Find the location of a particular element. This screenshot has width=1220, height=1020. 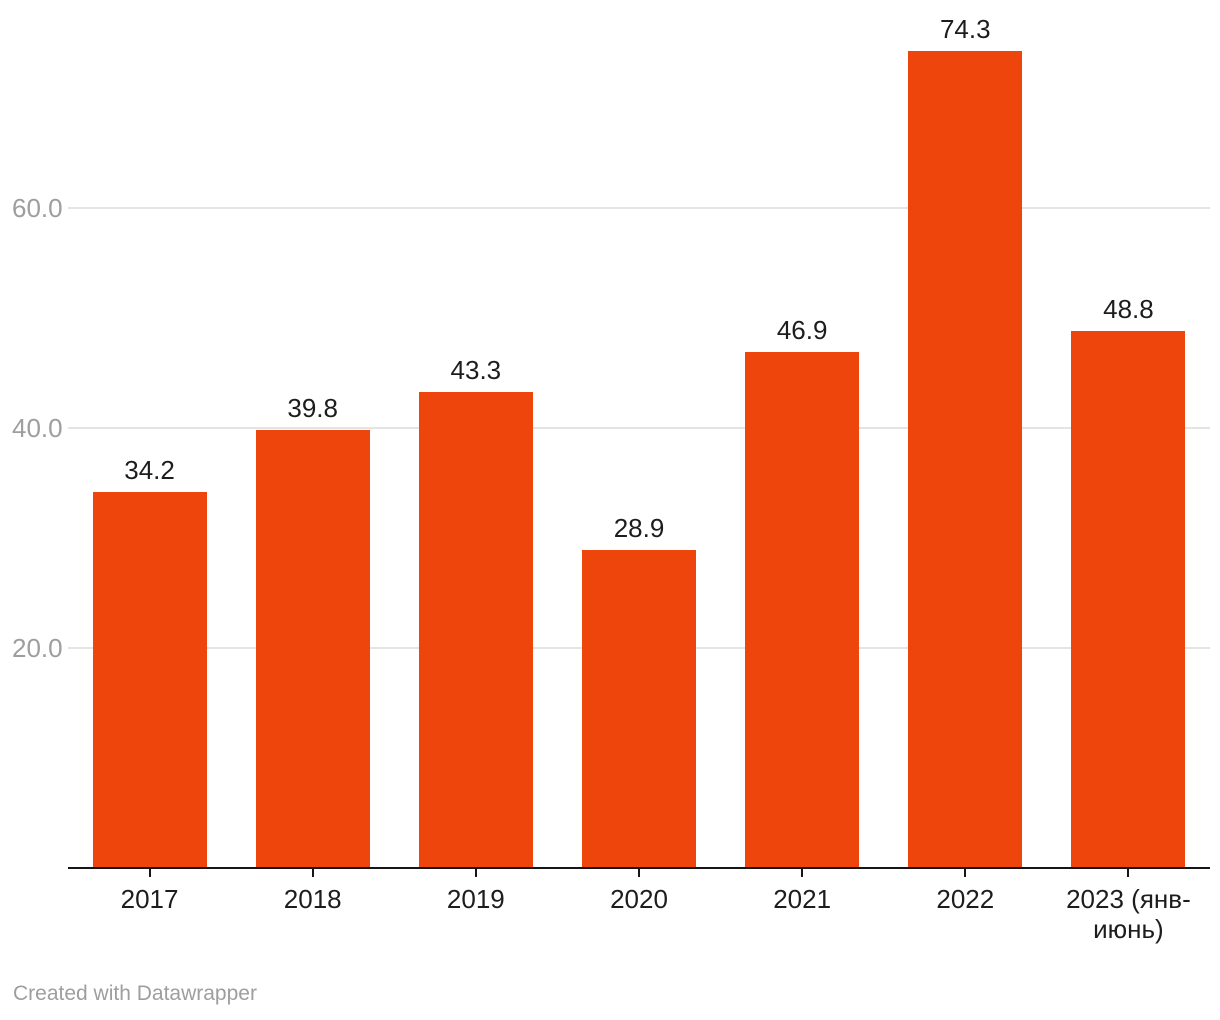

bar-value-label: 46.9 is located at coordinates (802, 330).